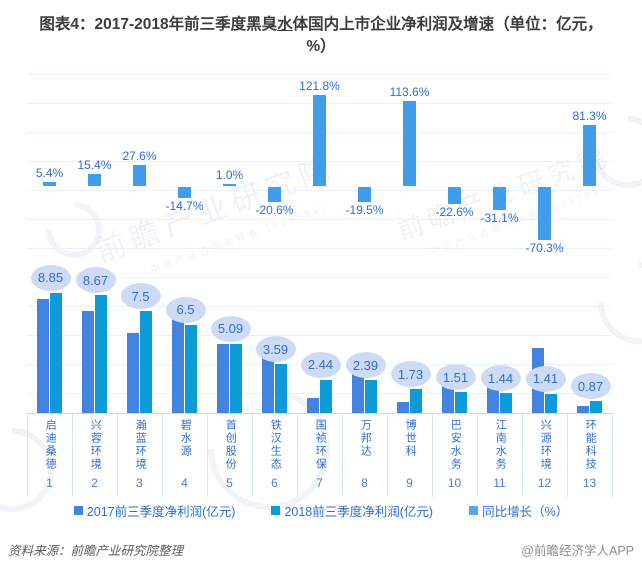  What do you see at coordinates (544, 445) in the screenshot?
I see `category-label: 兴源环境` at bounding box center [544, 445].